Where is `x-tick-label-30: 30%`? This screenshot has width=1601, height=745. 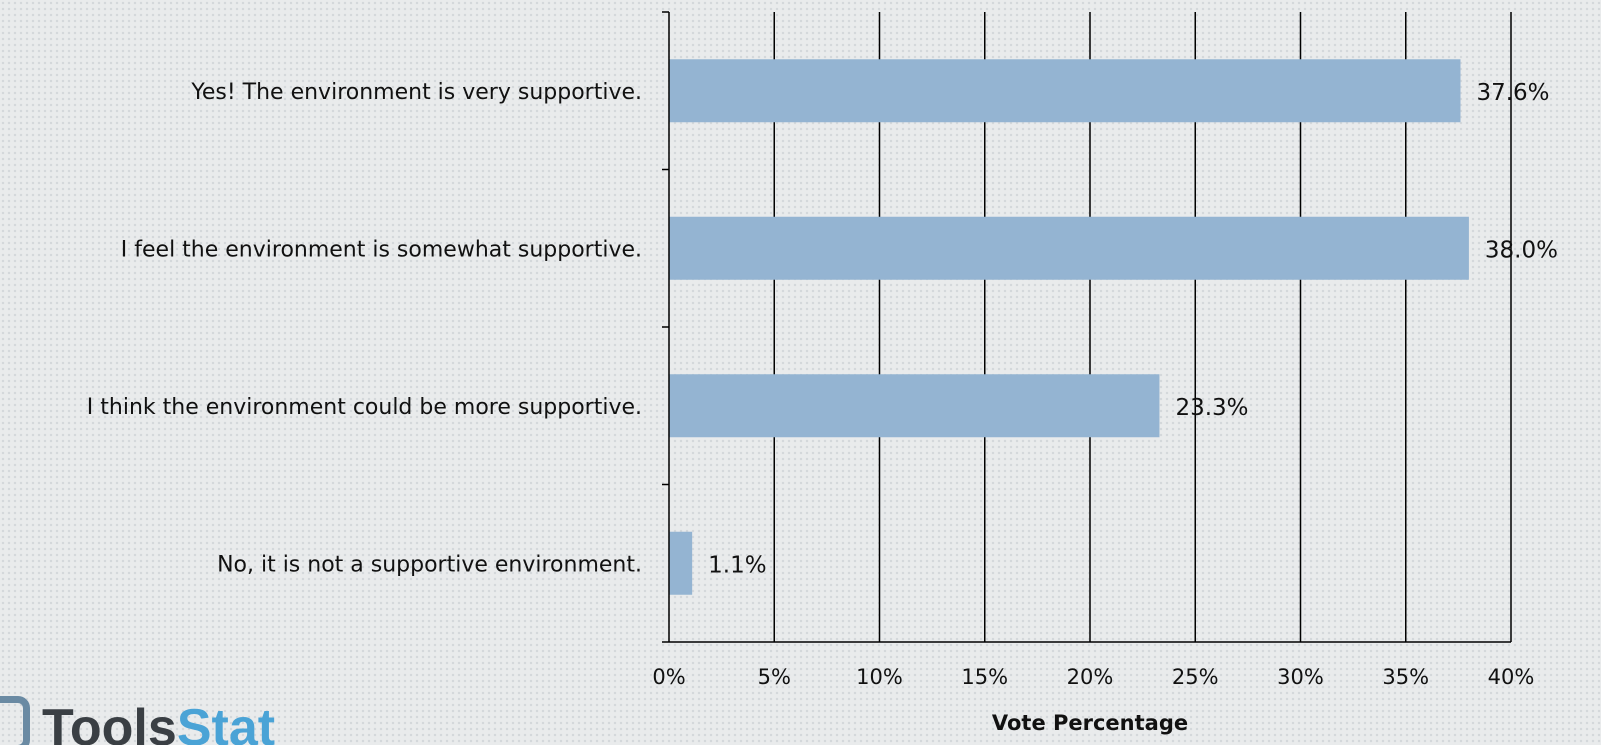 x-tick-label-30: 30% is located at coordinates (1300, 677).